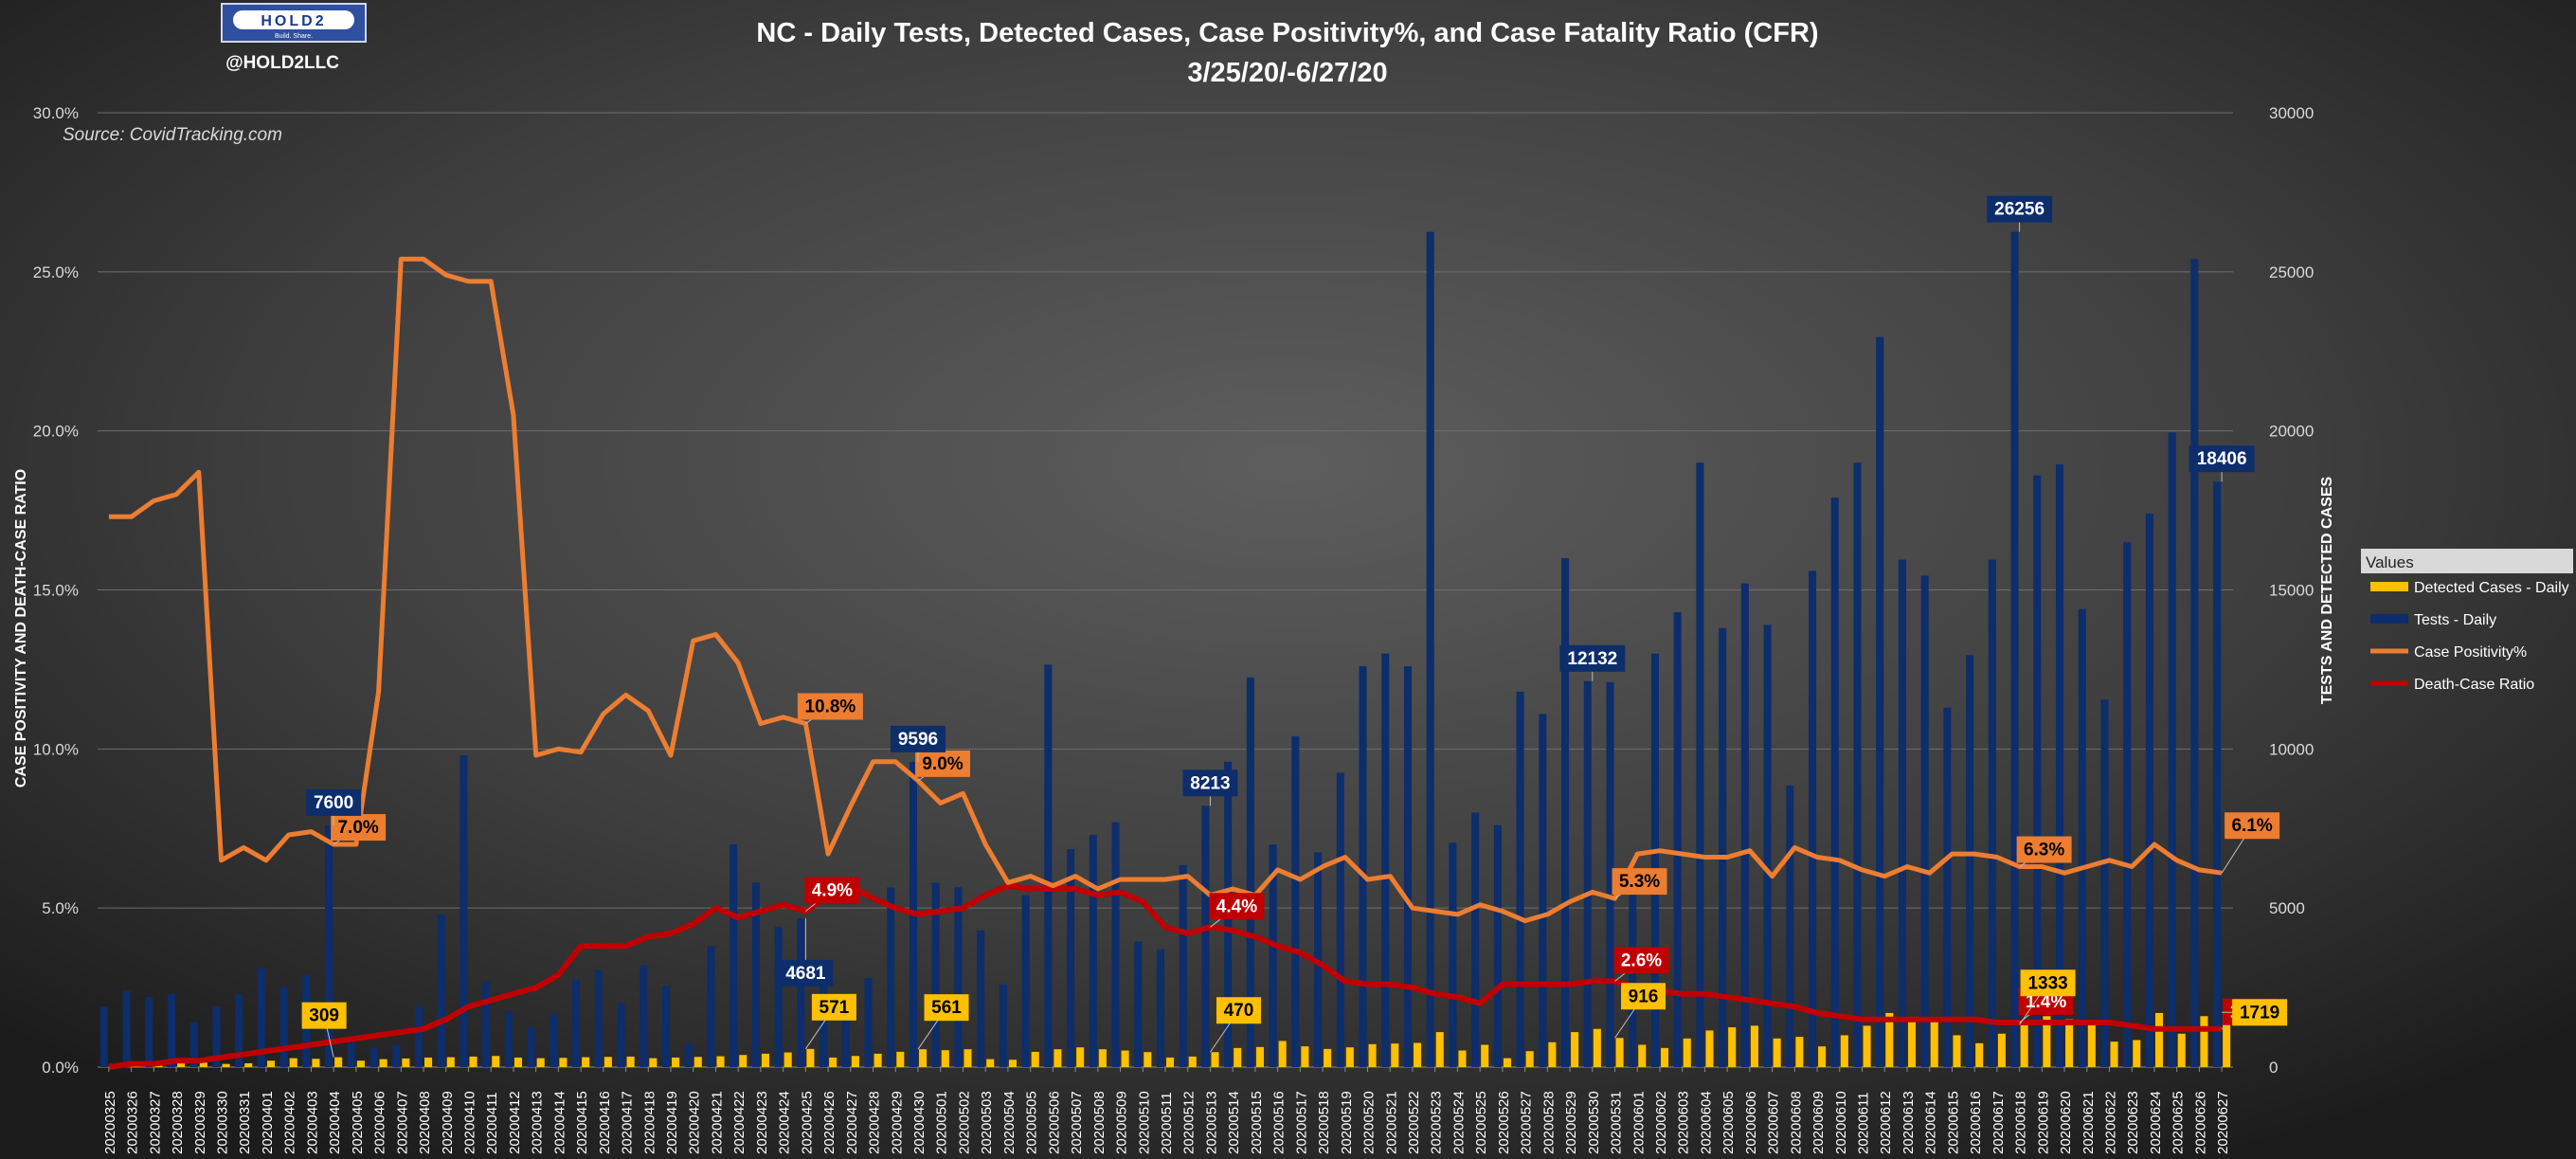  Describe the element at coordinates (2389, 619) in the screenshot. I see `legend-swatch` at that location.